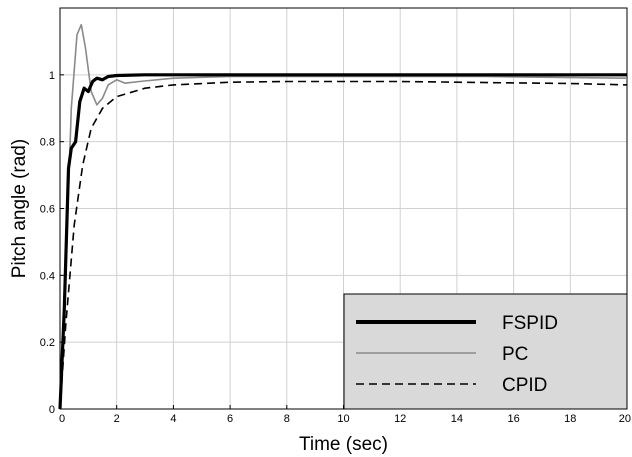 Image resolution: width=632 pixels, height=457 pixels. What do you see at coordinates (47, 210) in the screenshot?
I see `y-tick-label: 0.6` at bounding box center [47, 210].